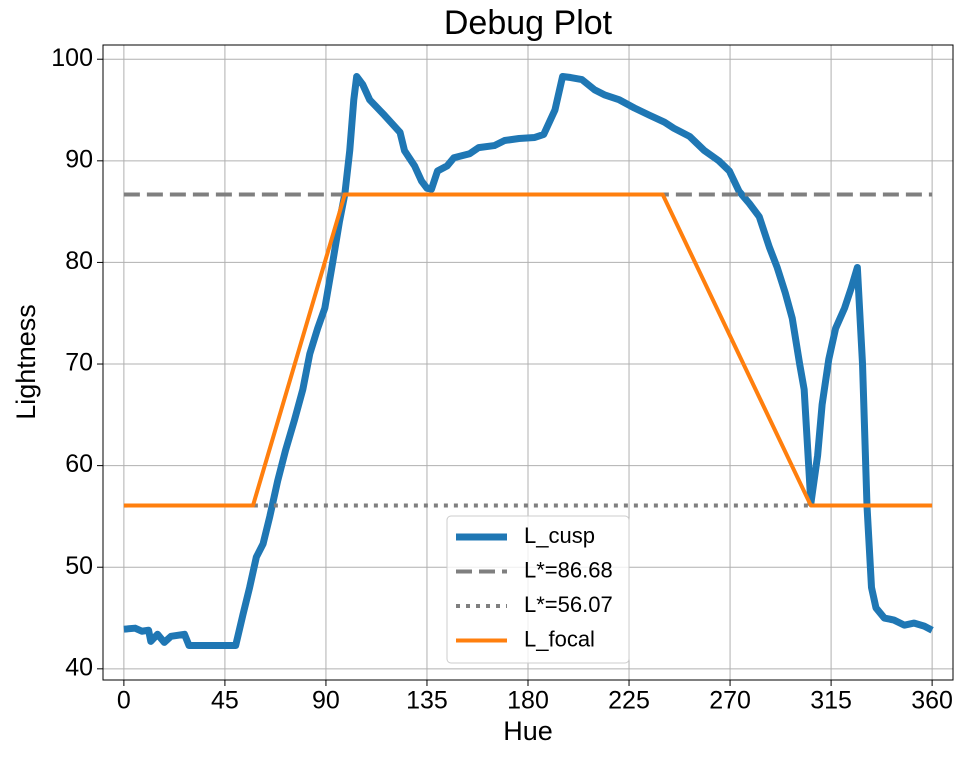 This screenshot has height=760, width=965. Describe the element at coordinates (225, 701) in the screenshot. I see `x-tick-label: 45` at that location.